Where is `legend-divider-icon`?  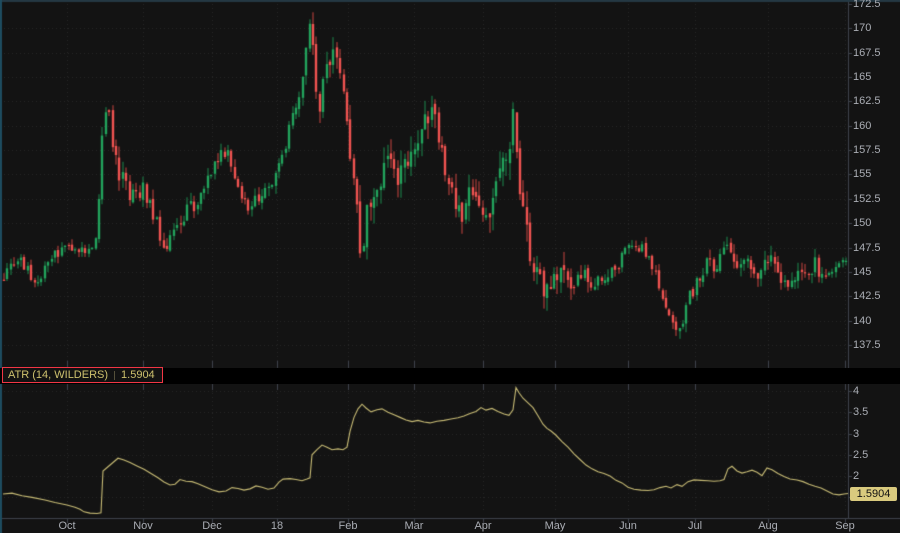 legend-divider-icon is located at coordinates (115, 375).